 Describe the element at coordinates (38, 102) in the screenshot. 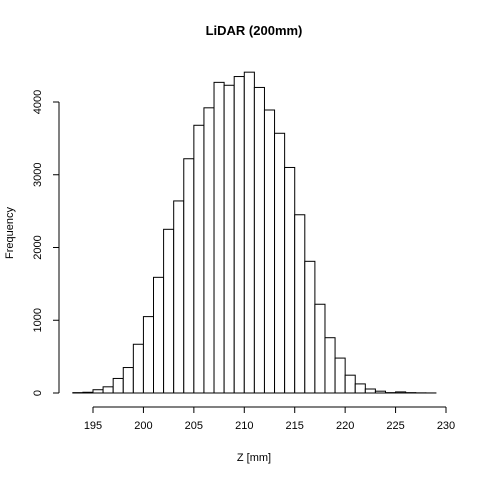

I see `y-tick-label: 4000` at that location.